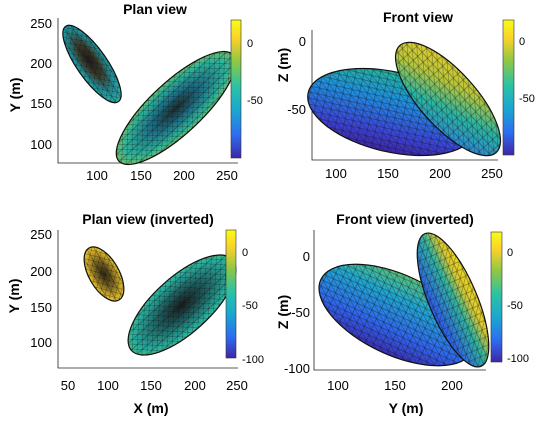 The image size is (550, 424). I want to click on panel-title: Front view (inverted), so click(405, 219).